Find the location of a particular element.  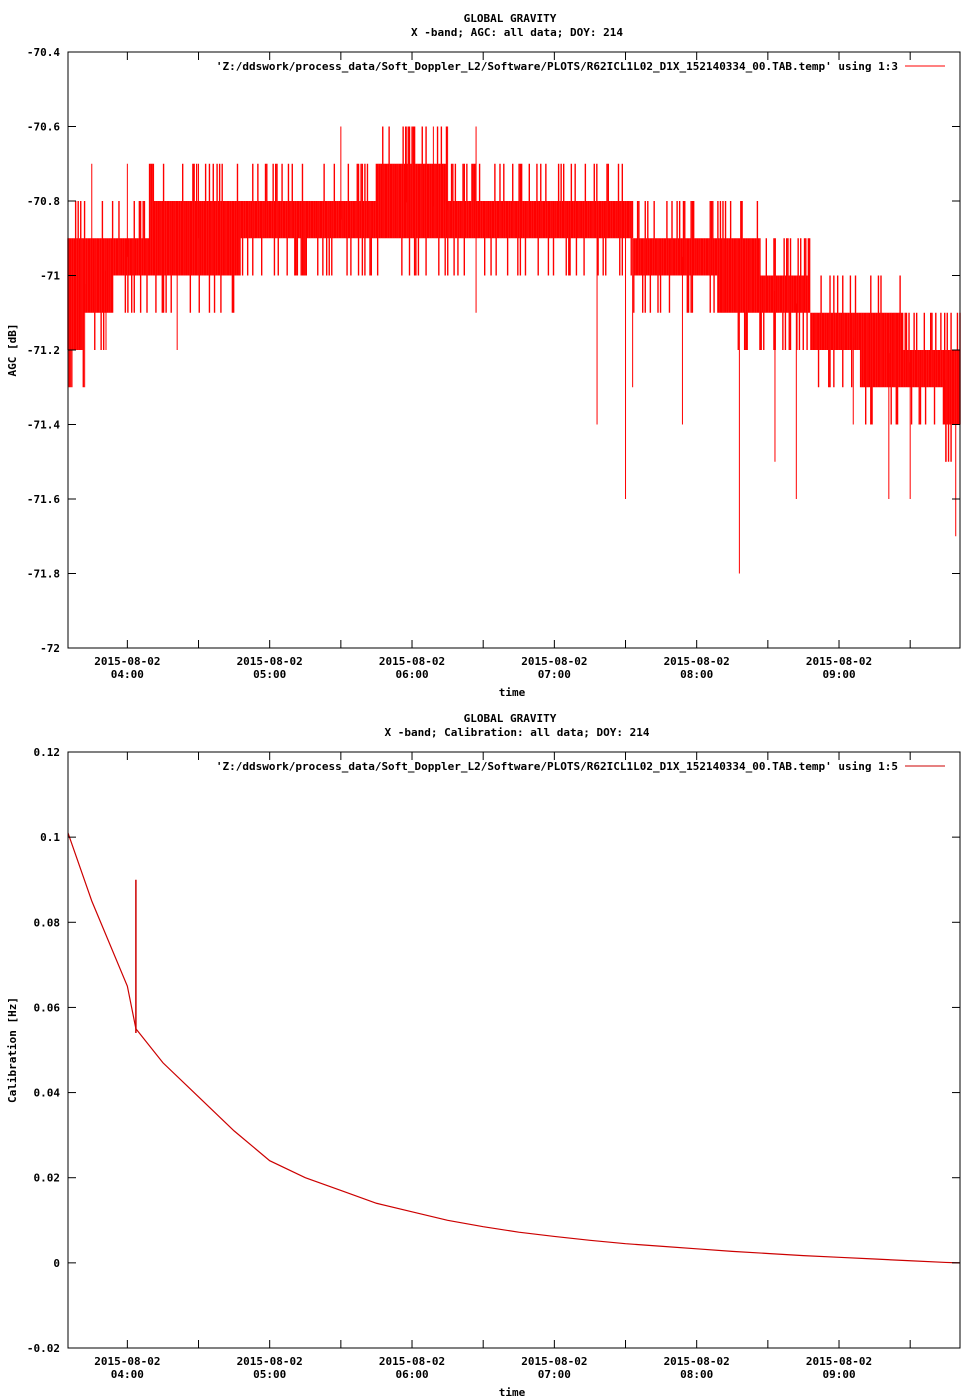

agc-chart-title: GLOBAL GRAVITY is located at coordinates (510, 18).